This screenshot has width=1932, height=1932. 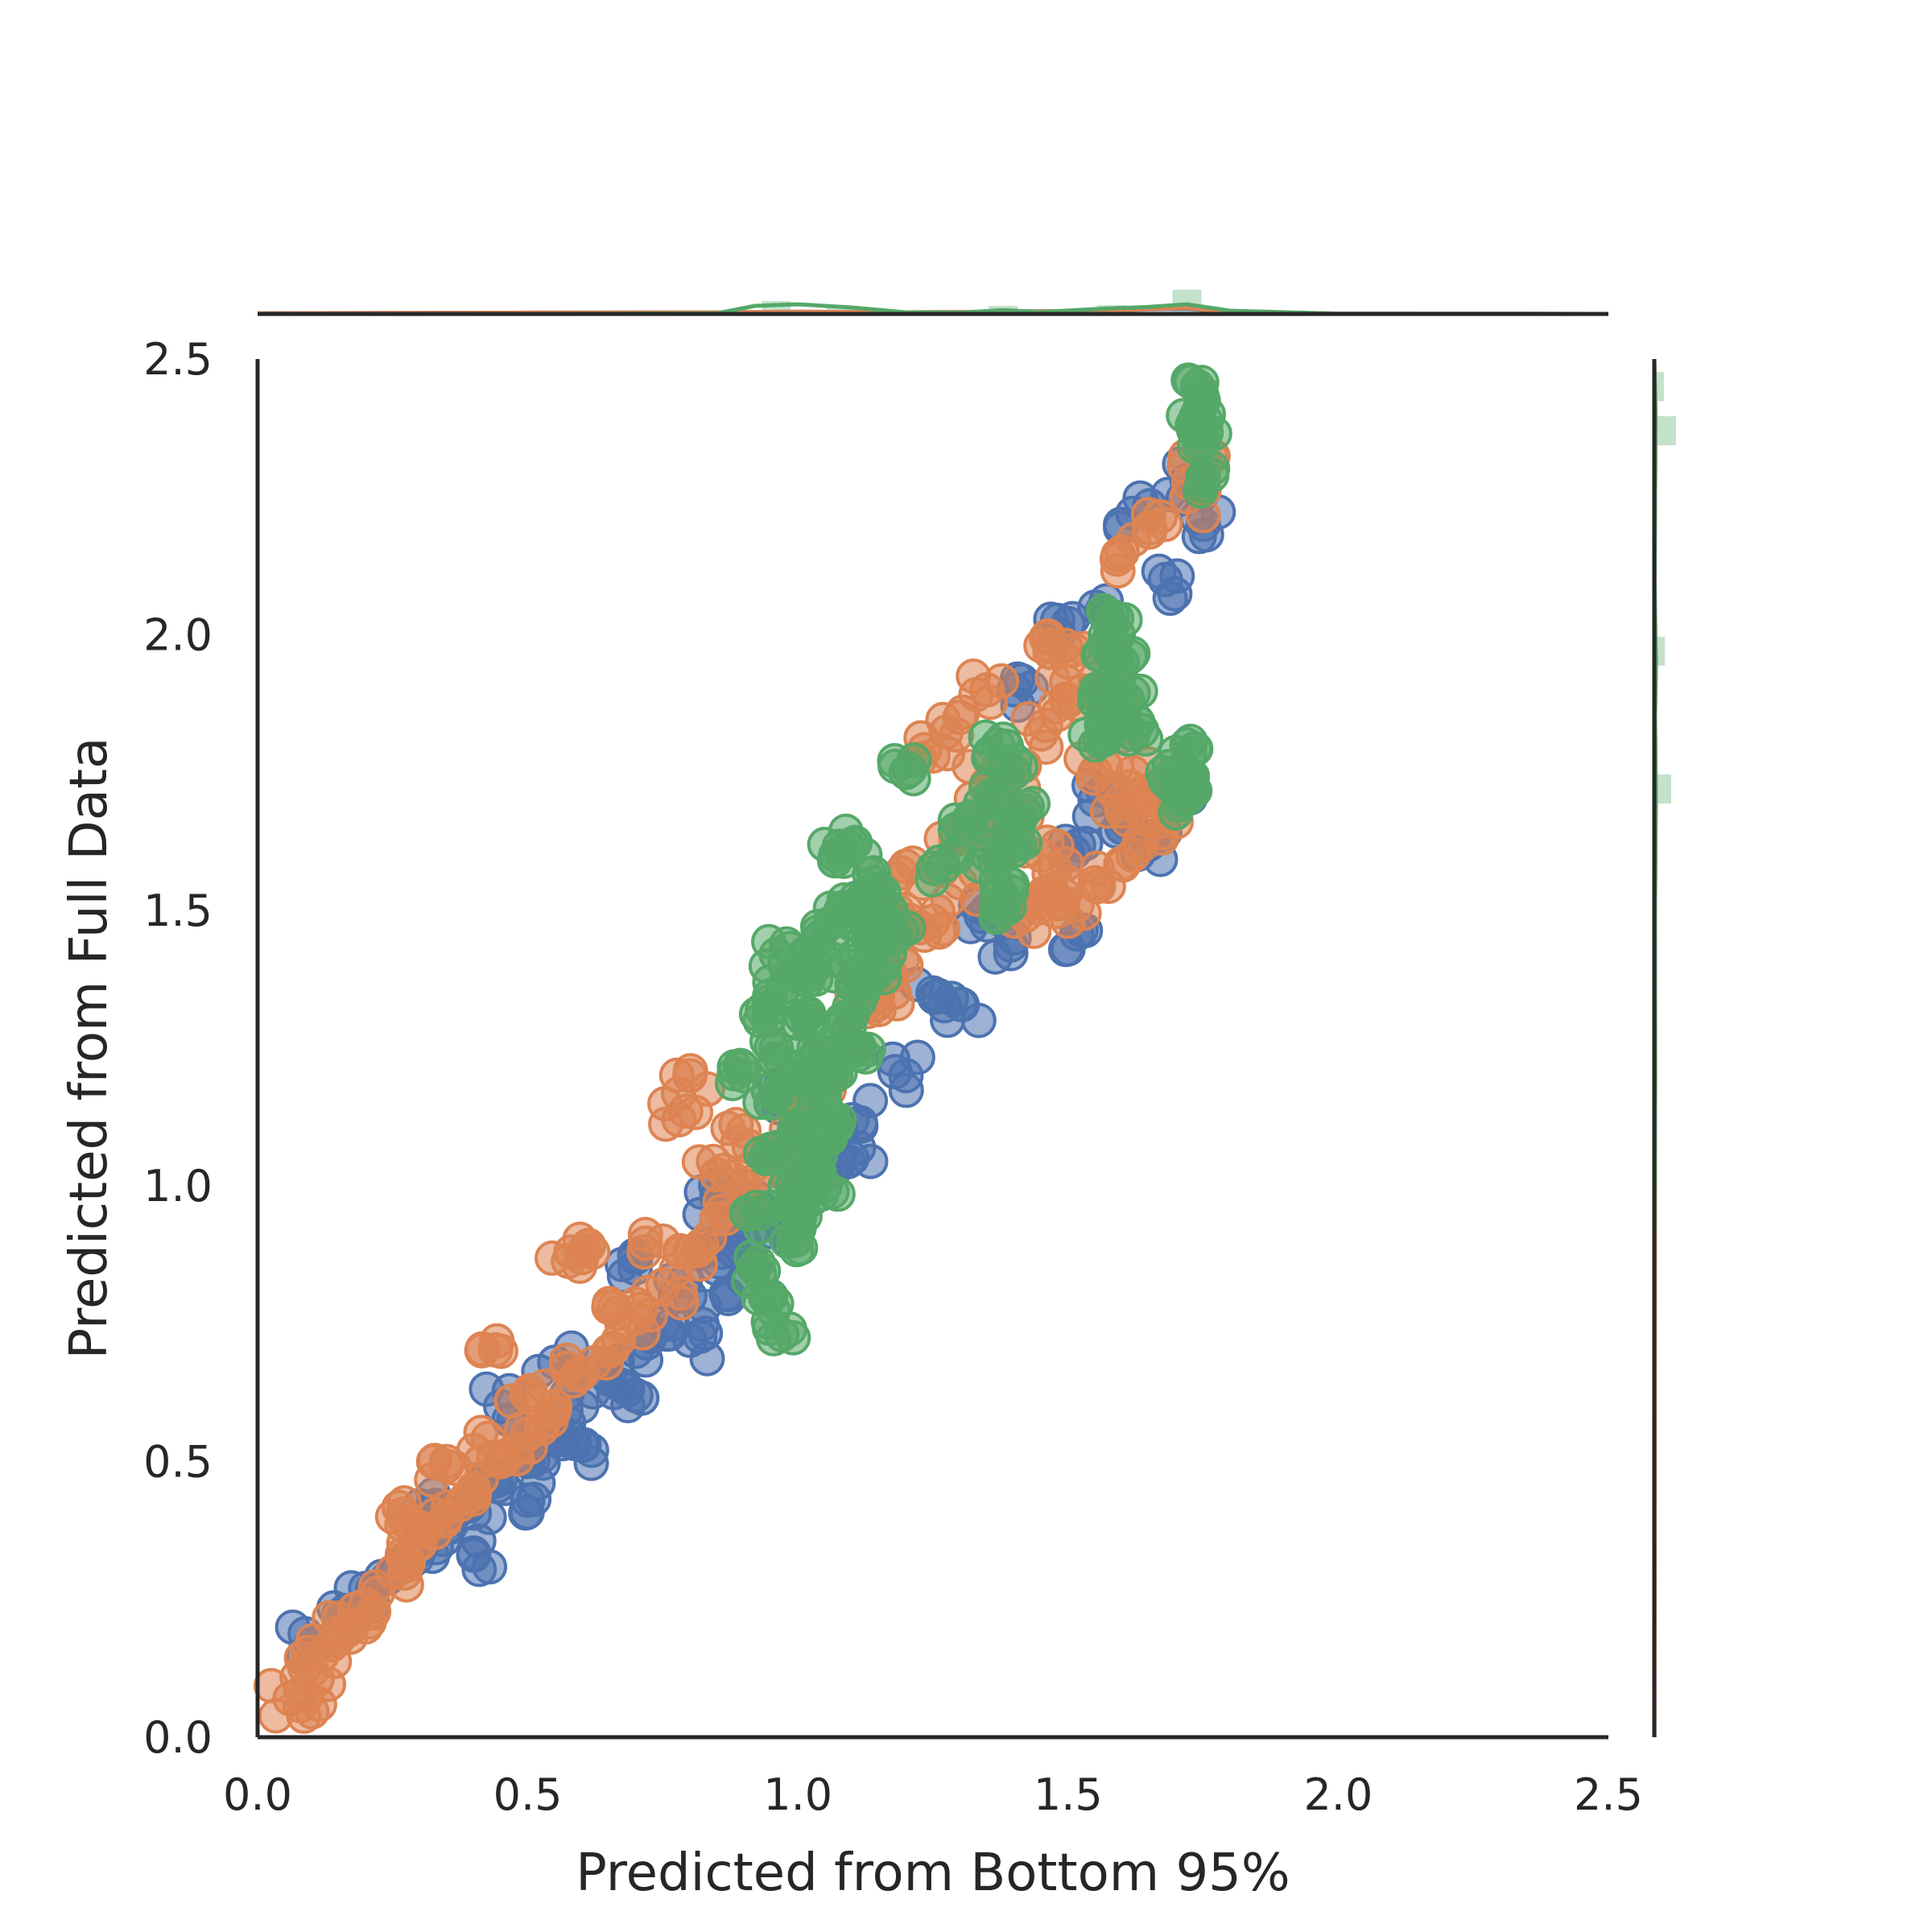 What do you see at coordinates (1068, 1794) in the screenshot?
I see `x-tick-label: 1.5` at bounding box center [1068, 1794].